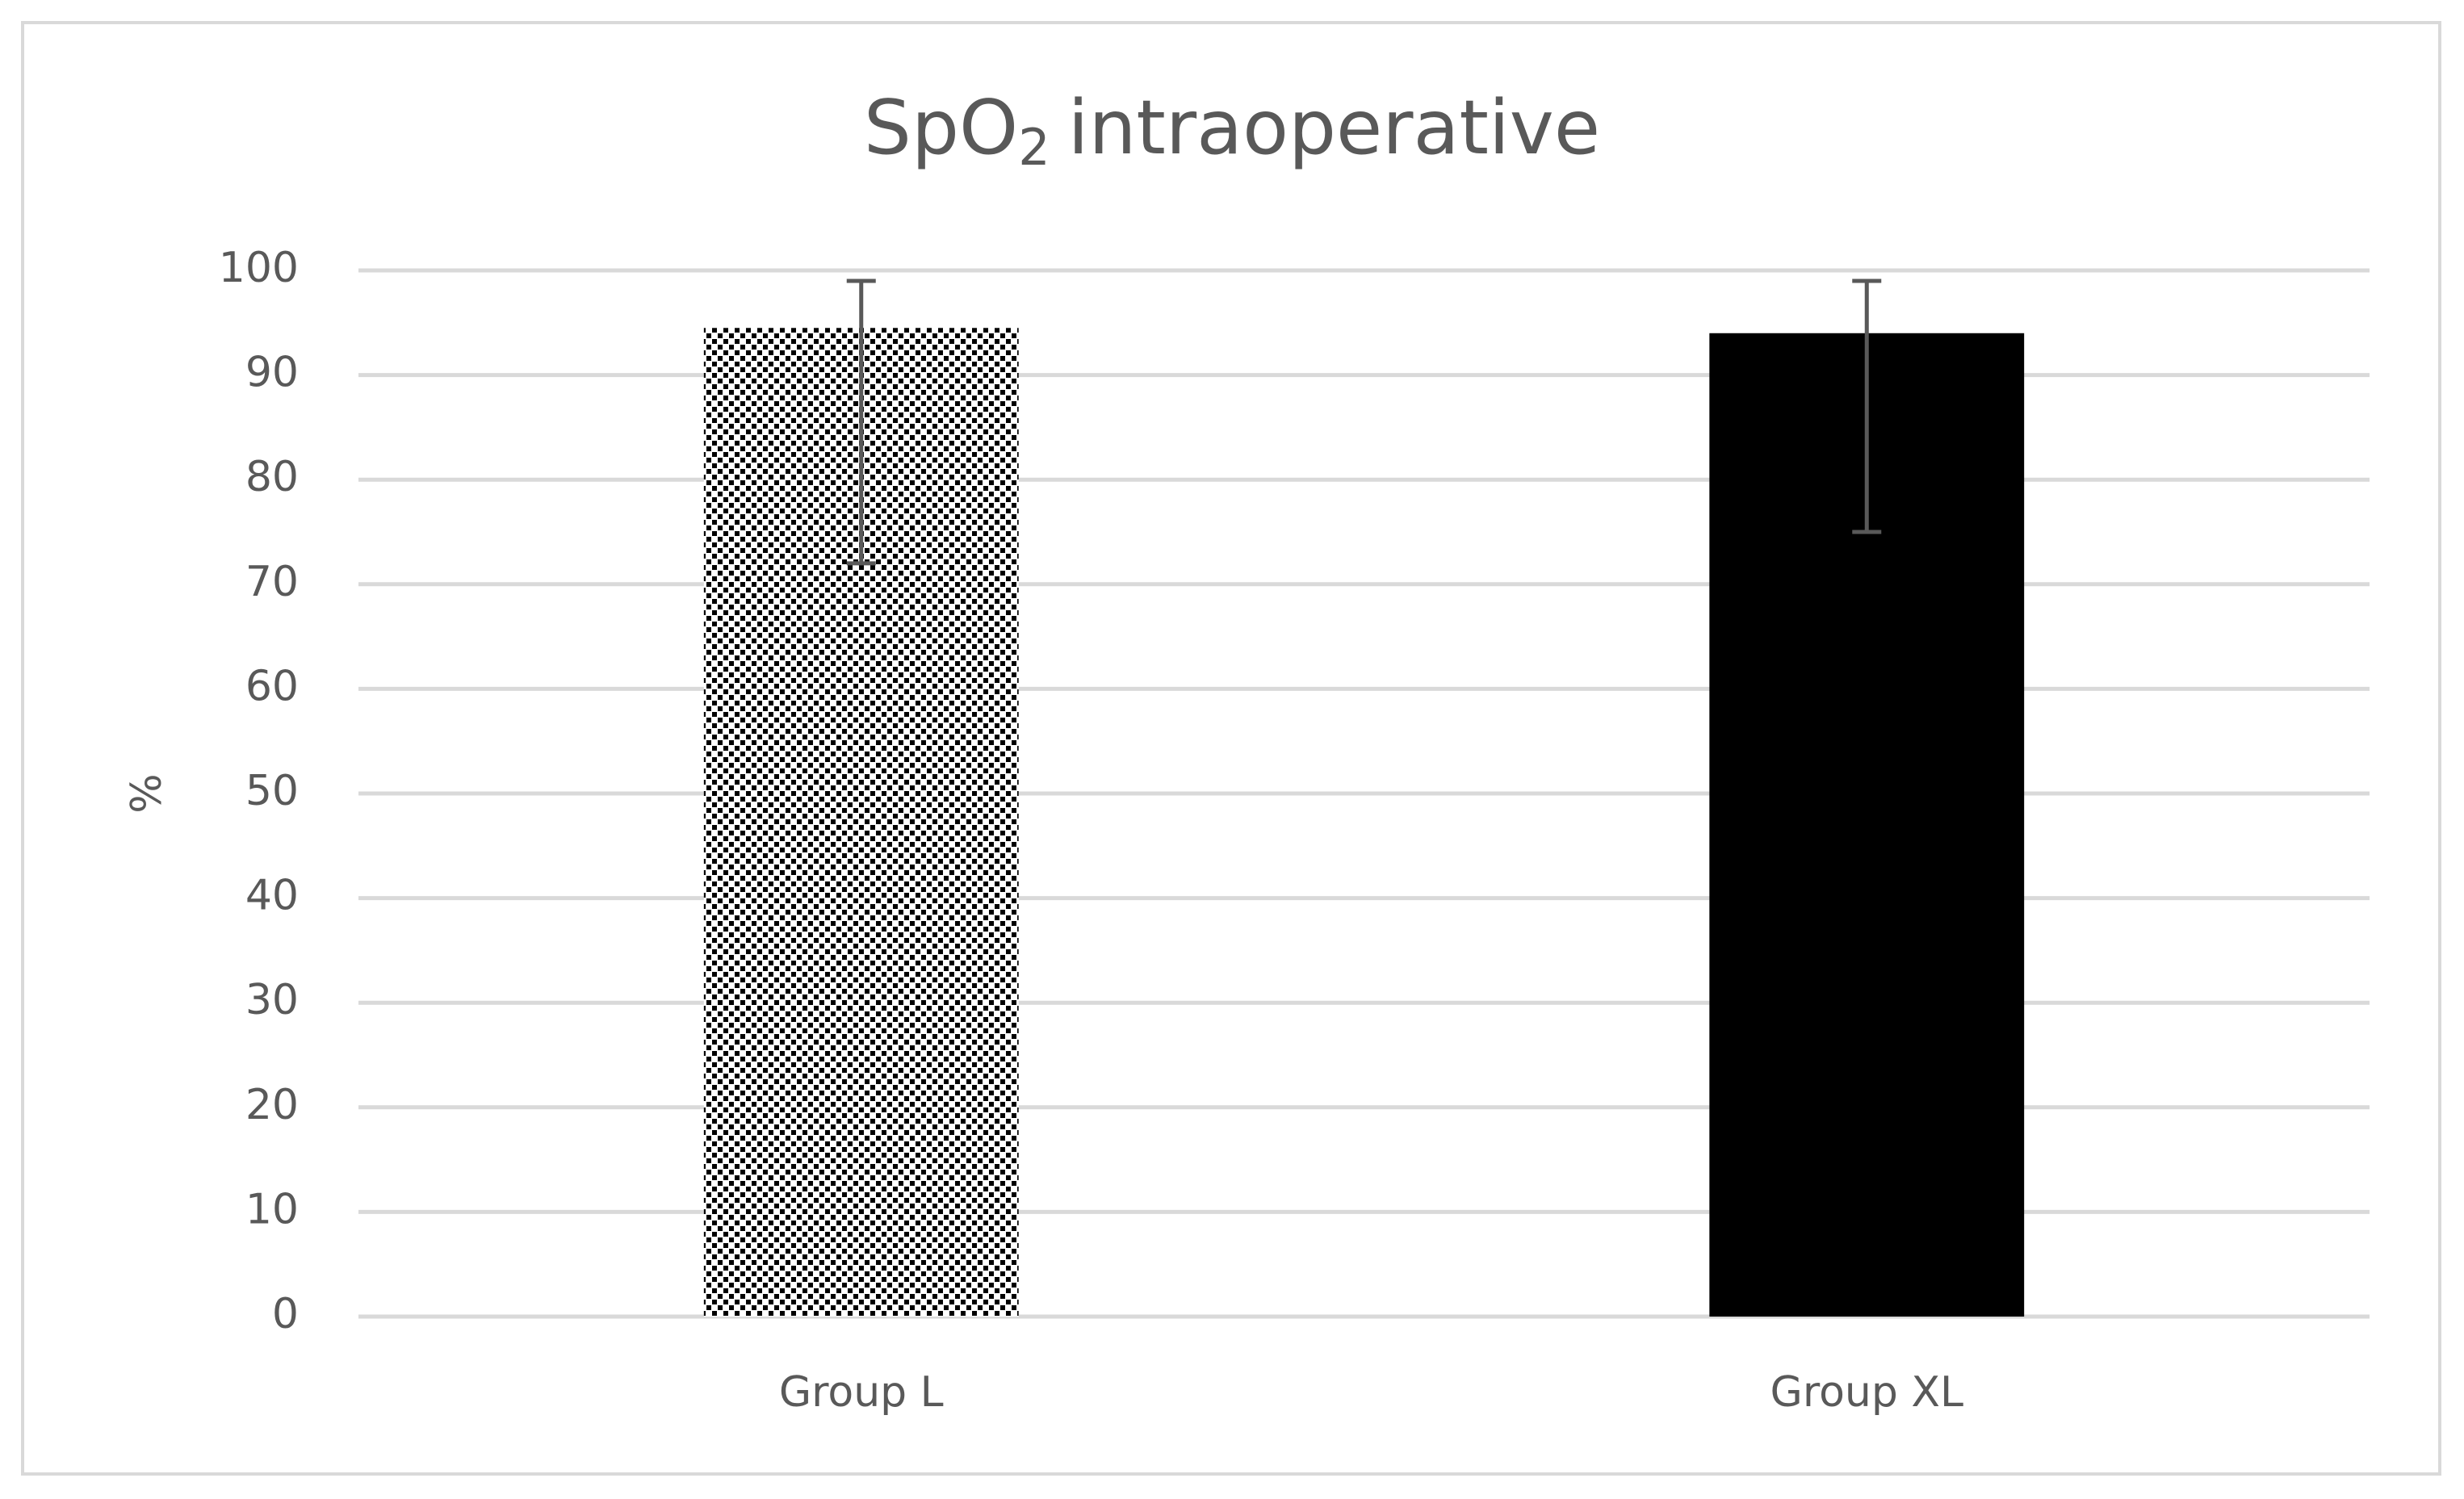 The image size is (2464, 1499). I want to click on x-tick-label: Group XL, so click(1866, 1392).